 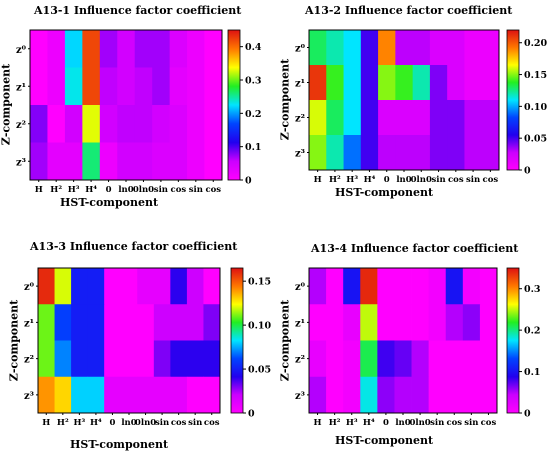 I want to click on heatmap-cell-r1-c6, so click(x=143, y=86).